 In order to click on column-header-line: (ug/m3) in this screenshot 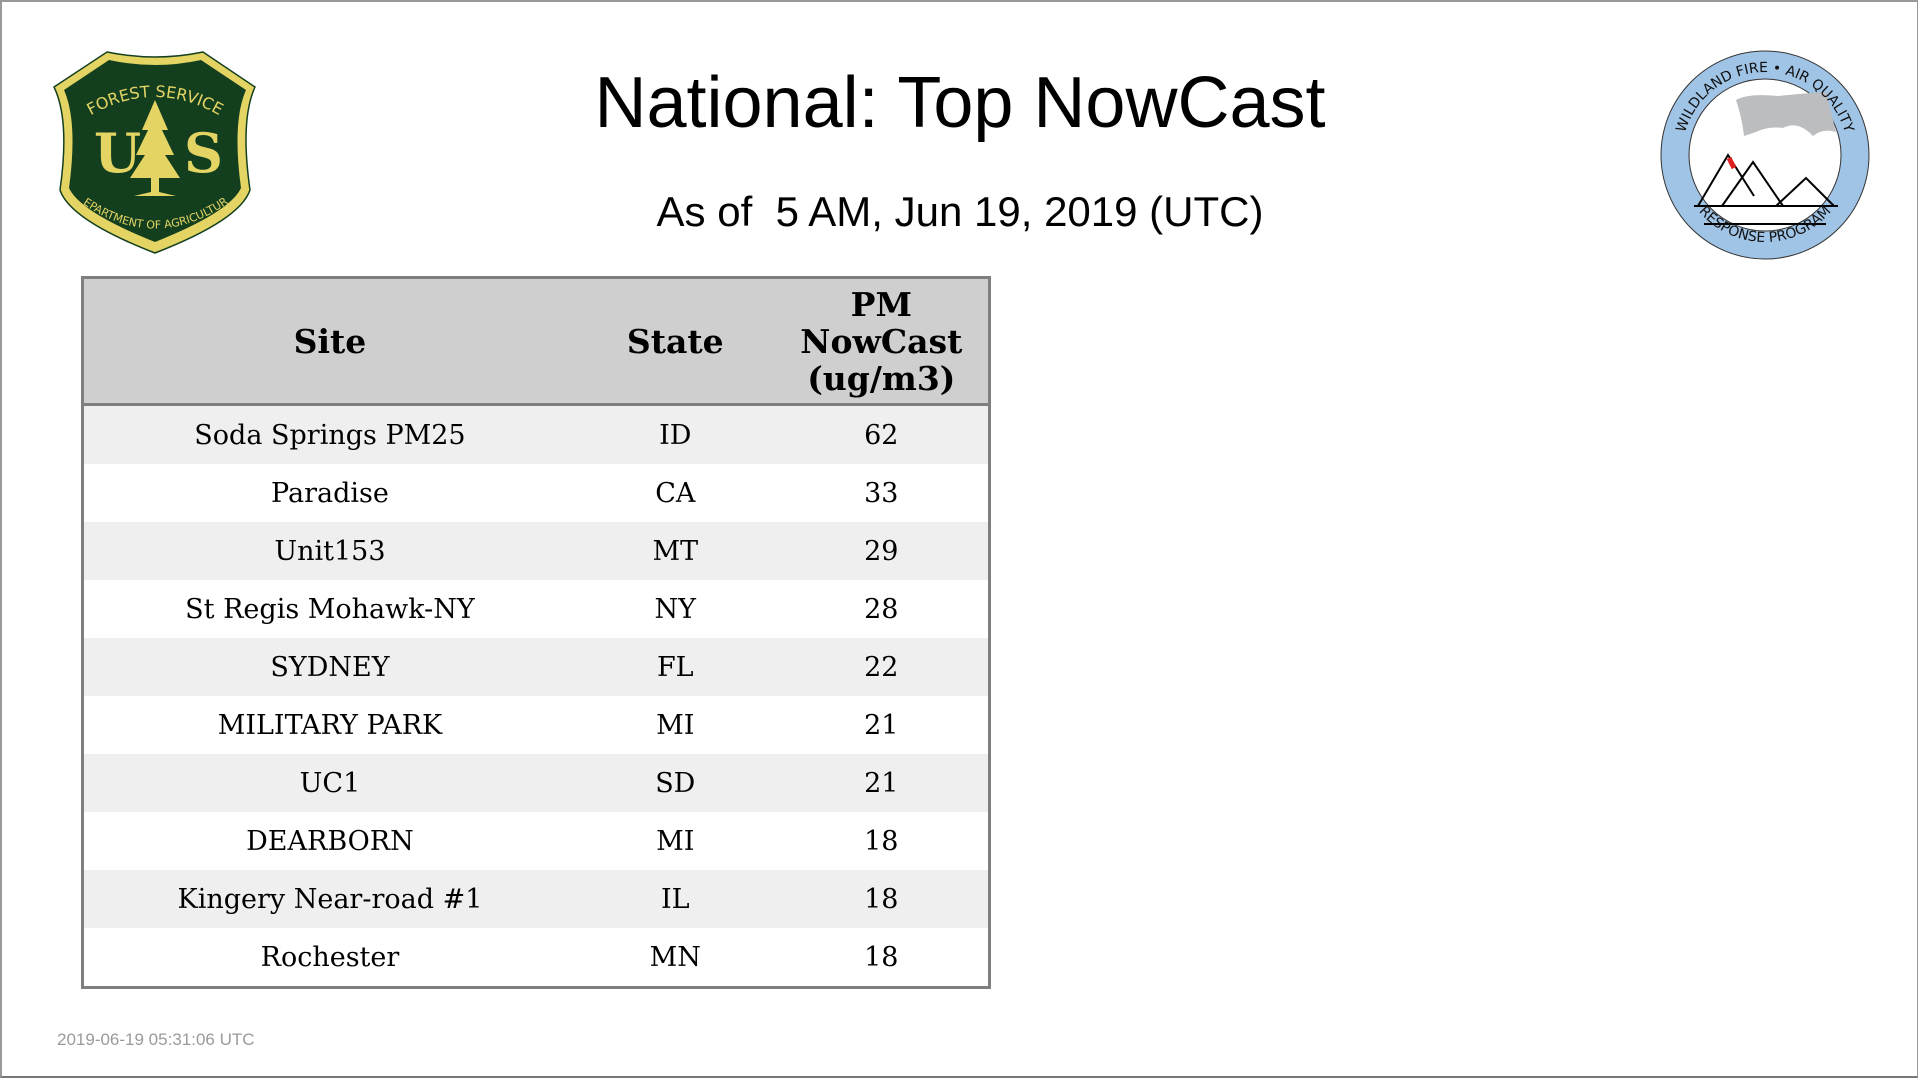, I will do `click(881, 378)`.